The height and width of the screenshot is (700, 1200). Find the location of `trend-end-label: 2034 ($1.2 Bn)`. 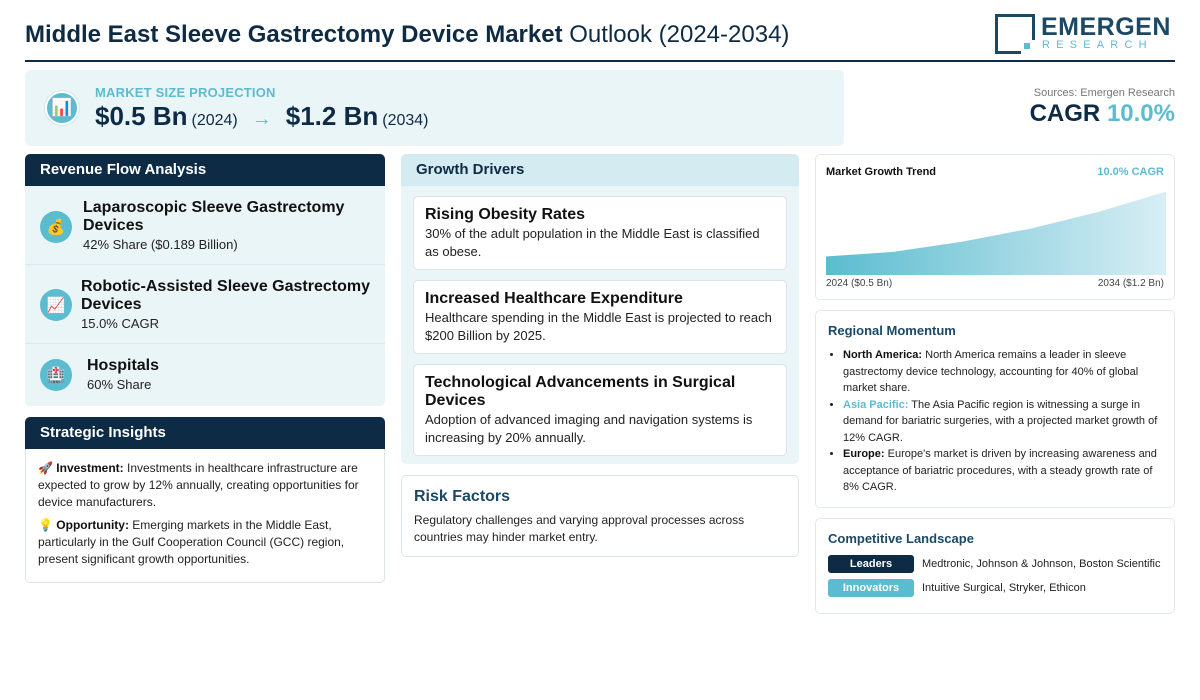

trend-end-label: 2034 ($1.2 Bn) is located at coordinates (1130, 283).